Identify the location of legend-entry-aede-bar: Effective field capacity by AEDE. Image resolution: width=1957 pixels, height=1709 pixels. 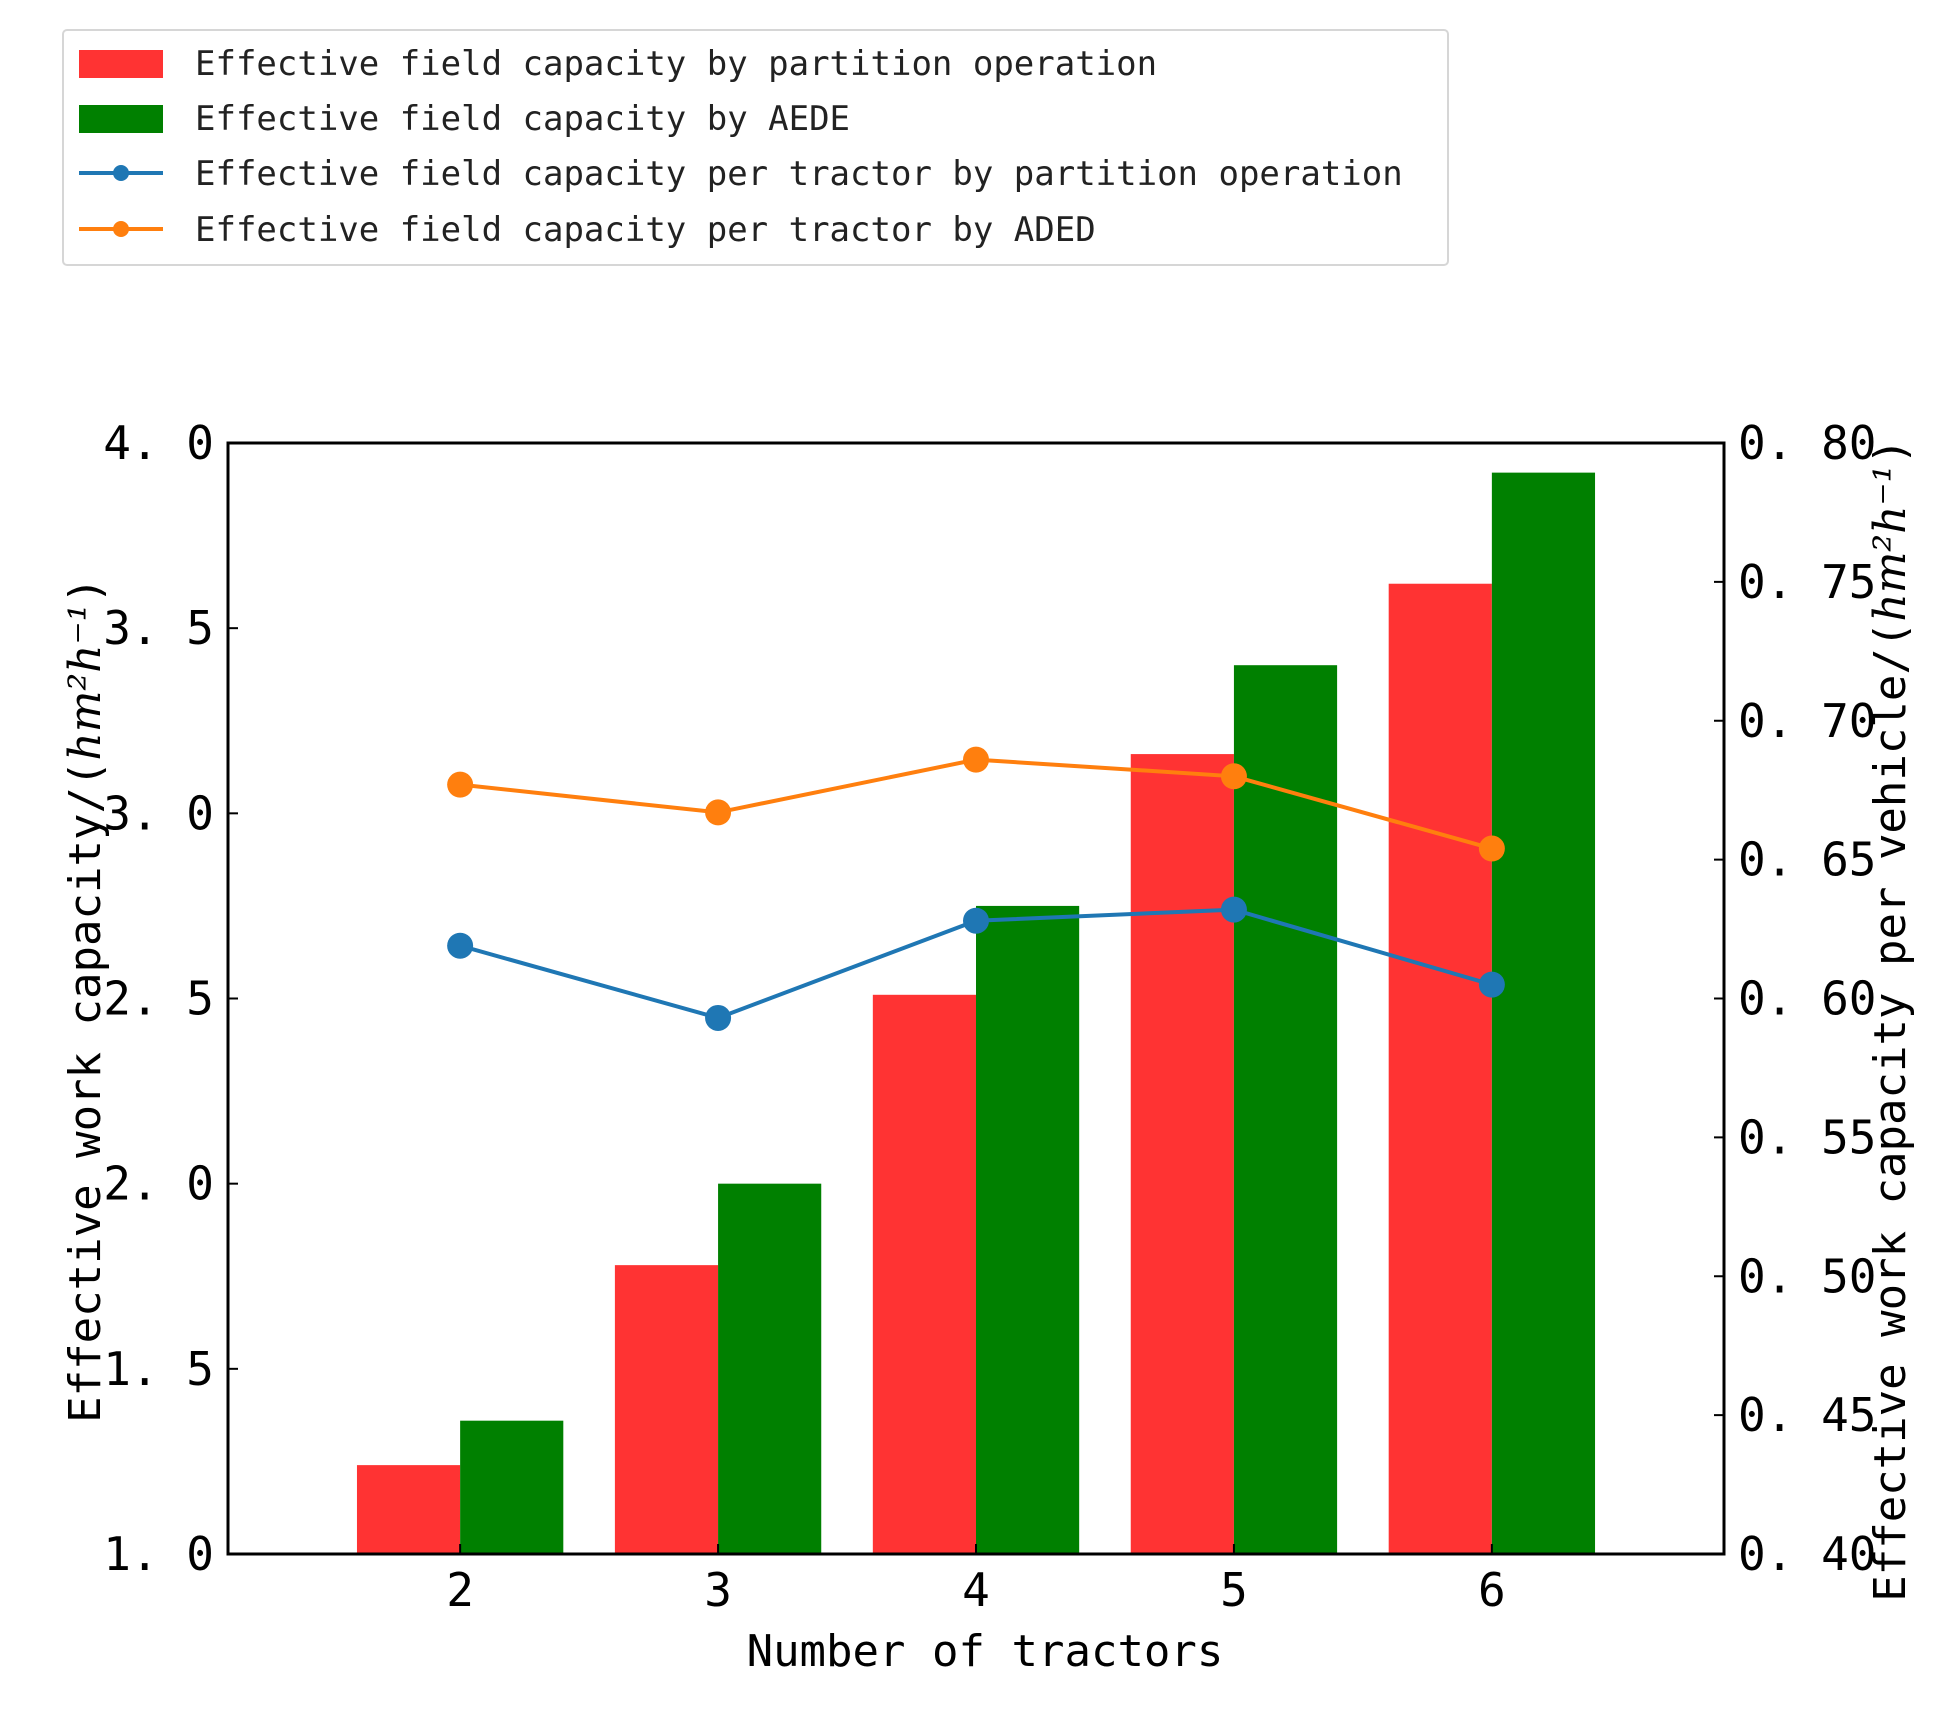
(522, 119).